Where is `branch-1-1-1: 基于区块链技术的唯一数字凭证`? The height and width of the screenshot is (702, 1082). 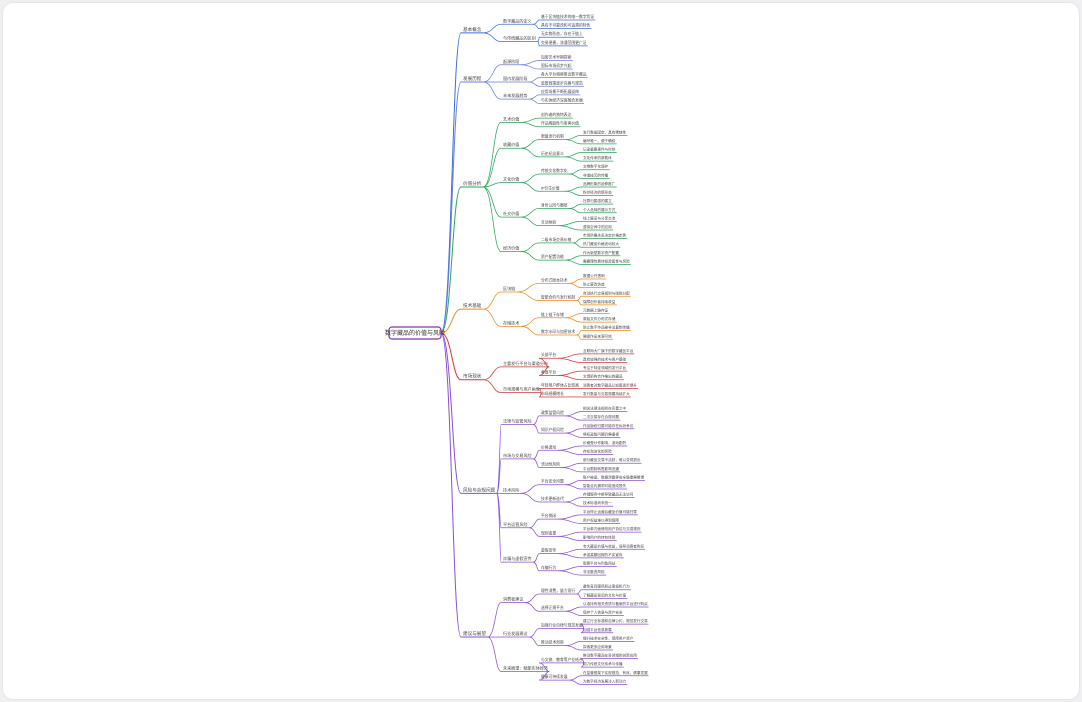
branch-1-1-1: 基于区块链技术的唯一数字凭证 is located at coordinates (567, 16).